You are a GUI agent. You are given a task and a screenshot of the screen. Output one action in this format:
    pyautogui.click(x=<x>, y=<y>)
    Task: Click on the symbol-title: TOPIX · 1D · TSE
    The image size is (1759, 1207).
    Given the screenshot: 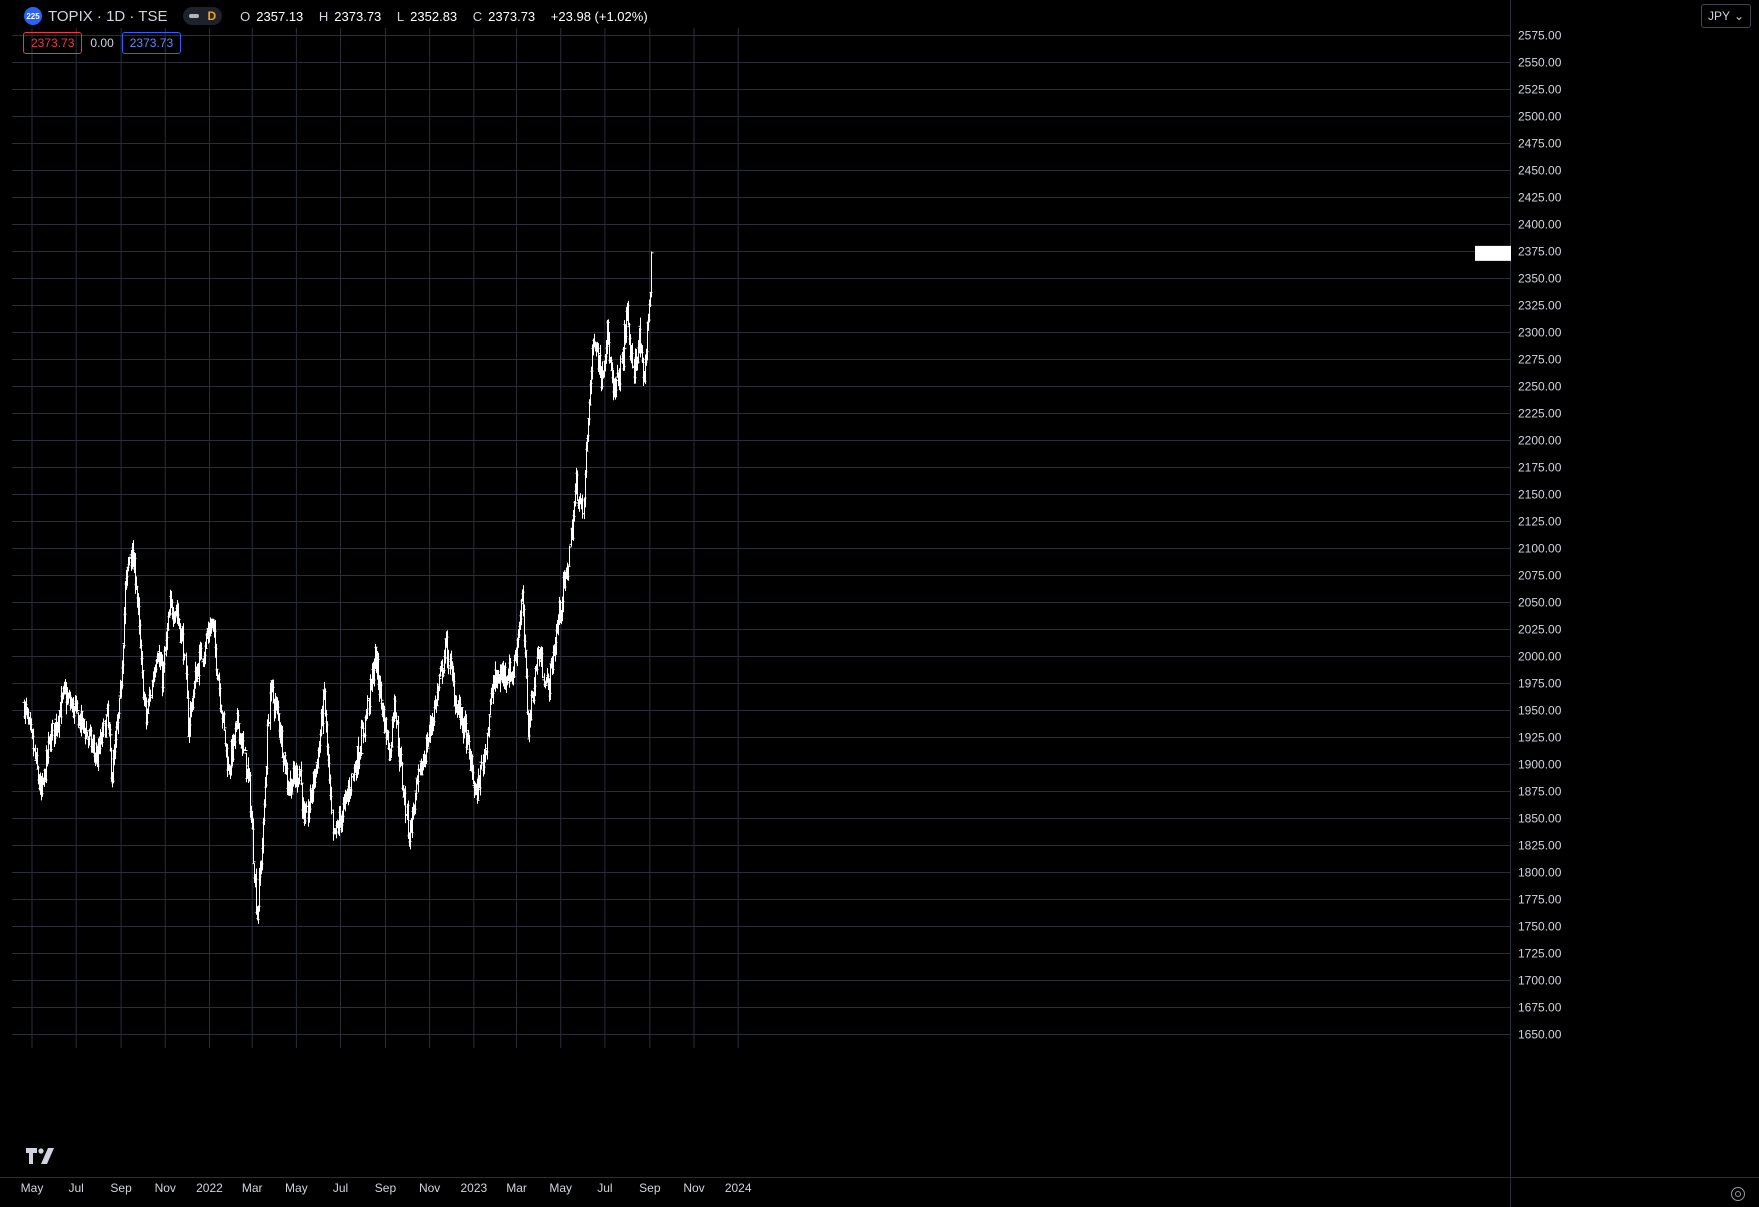 What is the action you would take?
    pyautogui.click(x=108, y=16)
    